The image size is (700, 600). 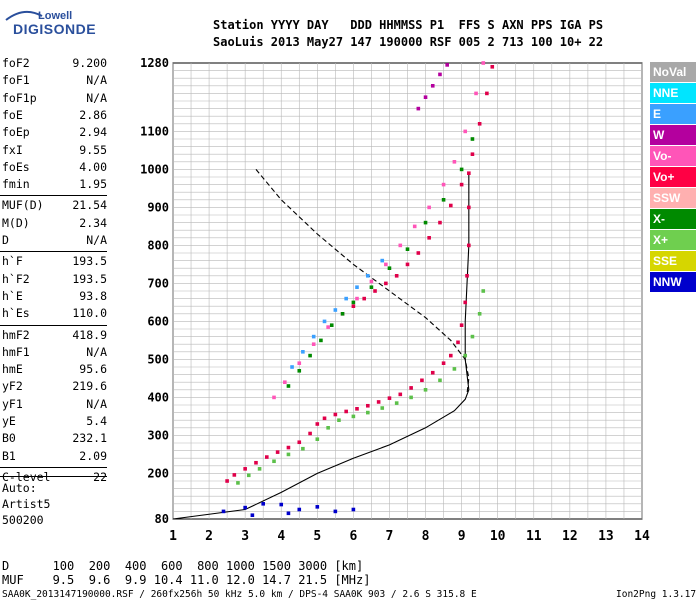 I want to click on parameter-value: 9.55, so click(x=93, y=149).